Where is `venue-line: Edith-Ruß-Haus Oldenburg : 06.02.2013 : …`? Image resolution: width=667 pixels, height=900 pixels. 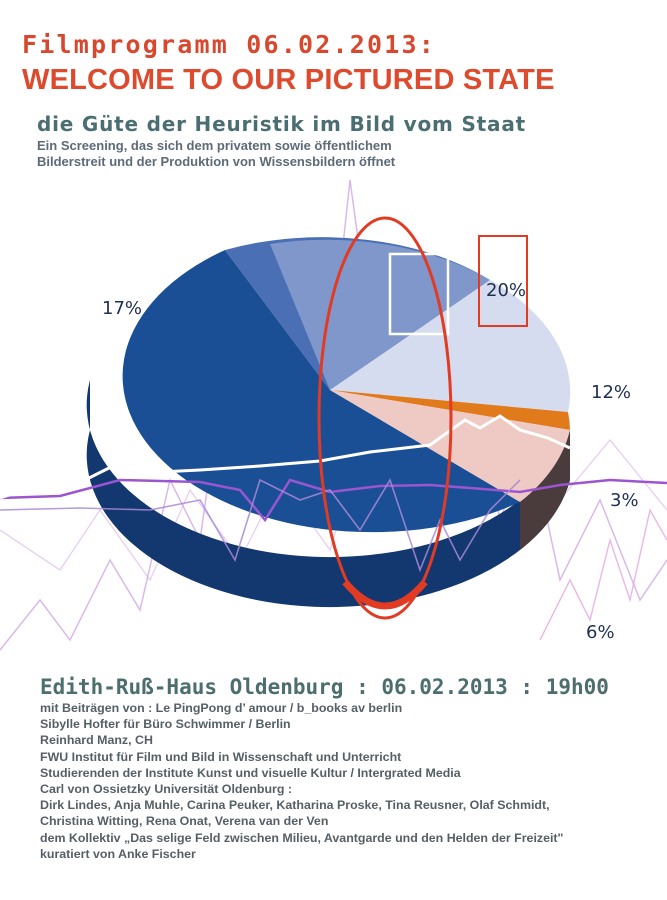 venue-line: Edith-Ruß-Haus Oldenburg : 06.02.2013 : … is located at coordinates (324, 687).